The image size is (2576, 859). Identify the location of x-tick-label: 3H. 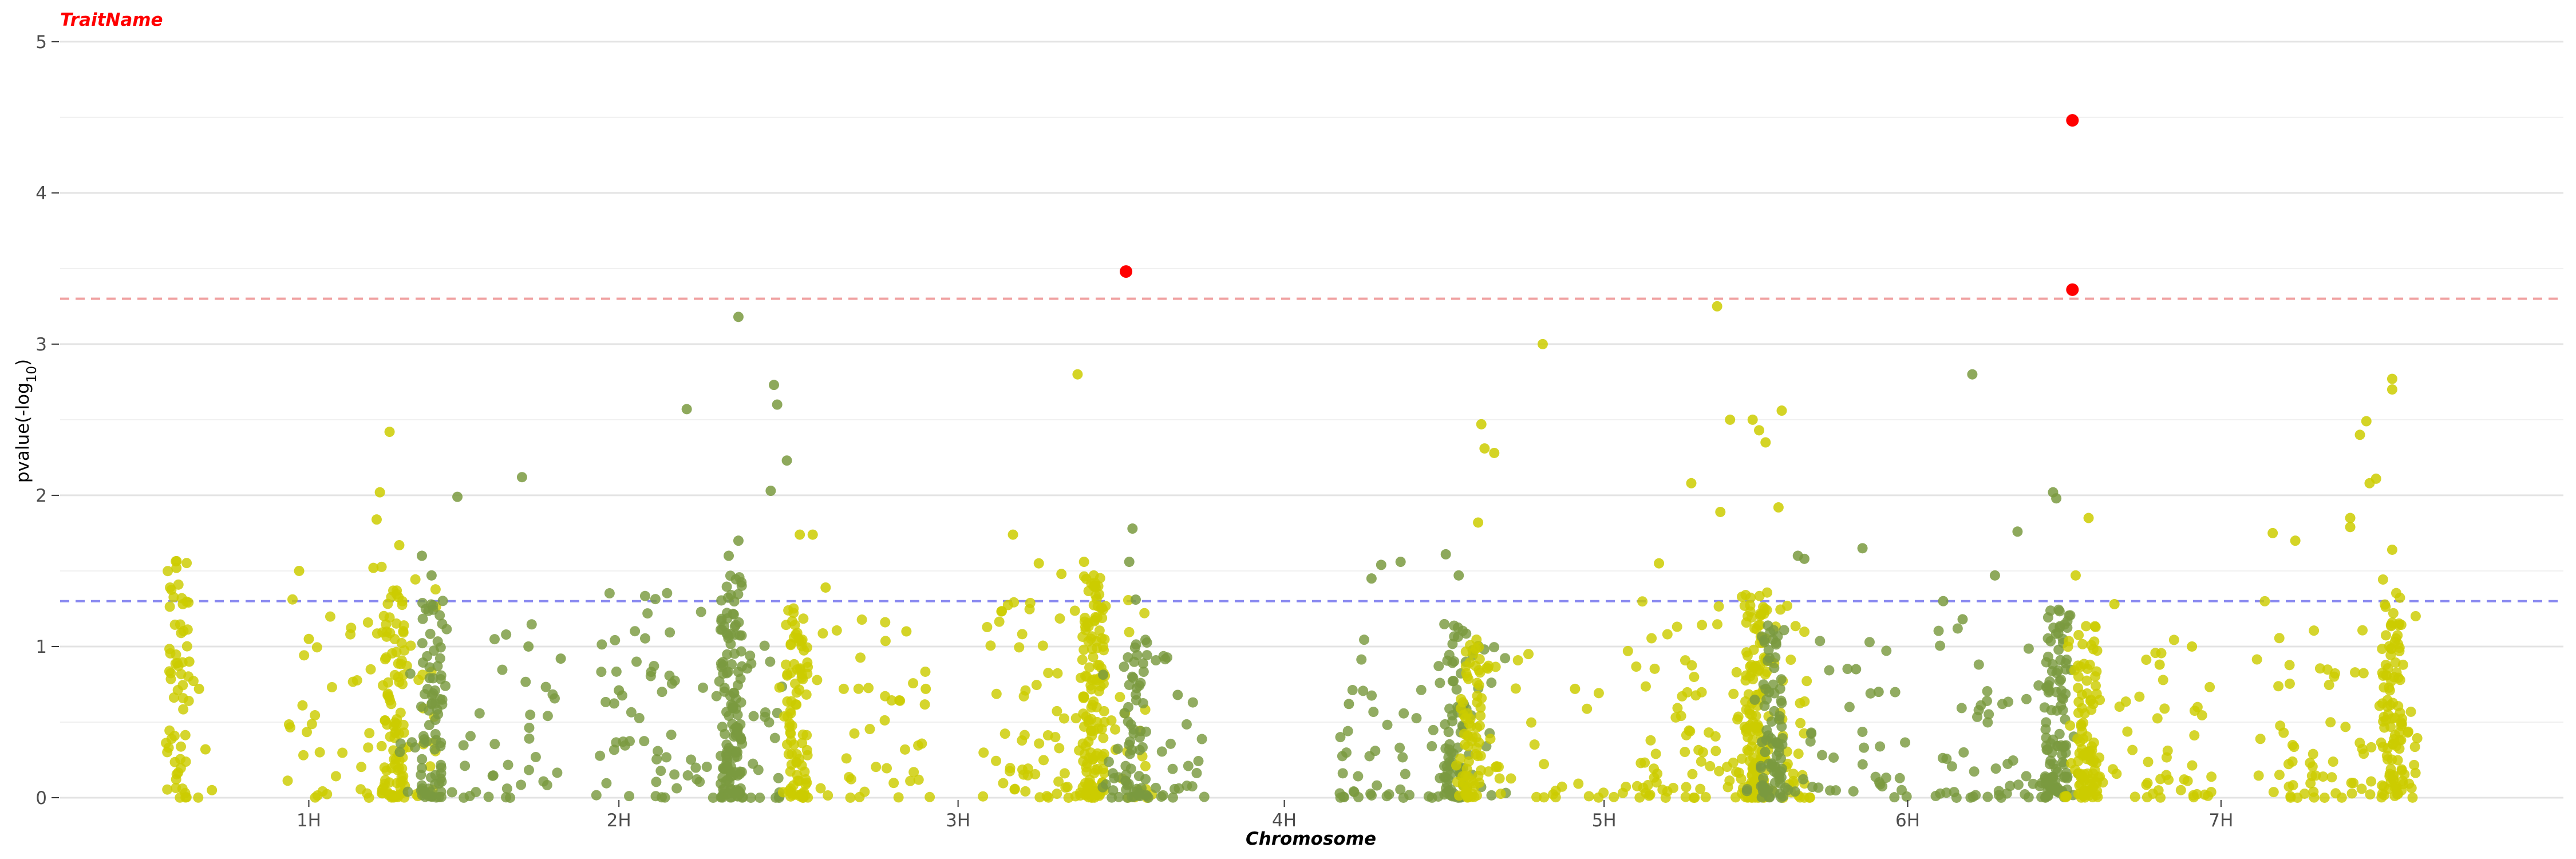
(958, 820).